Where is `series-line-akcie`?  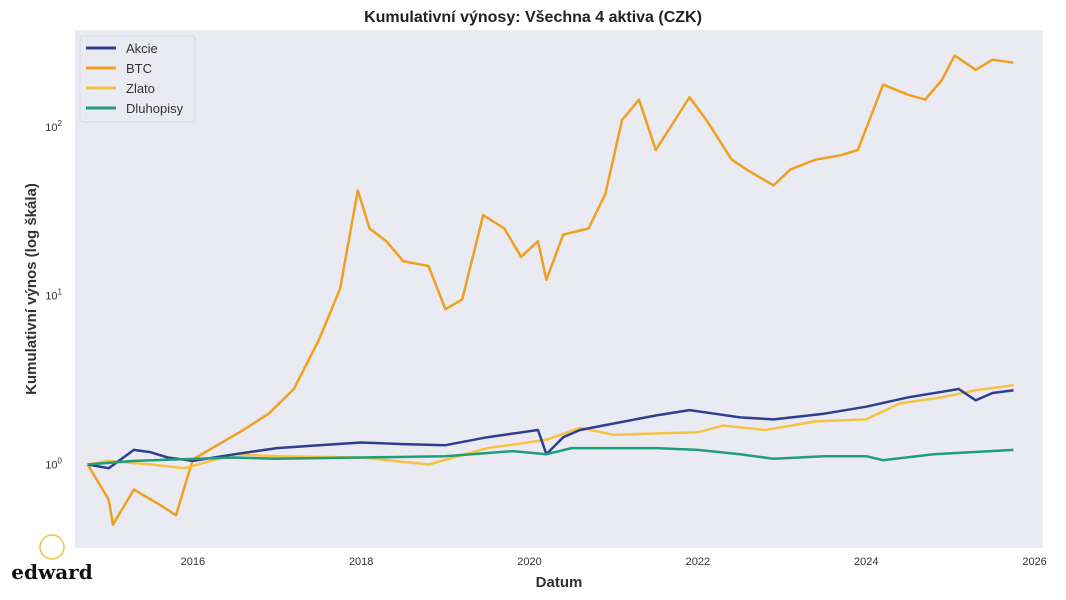 series-line-akcie is located at coordinates (550, 428).